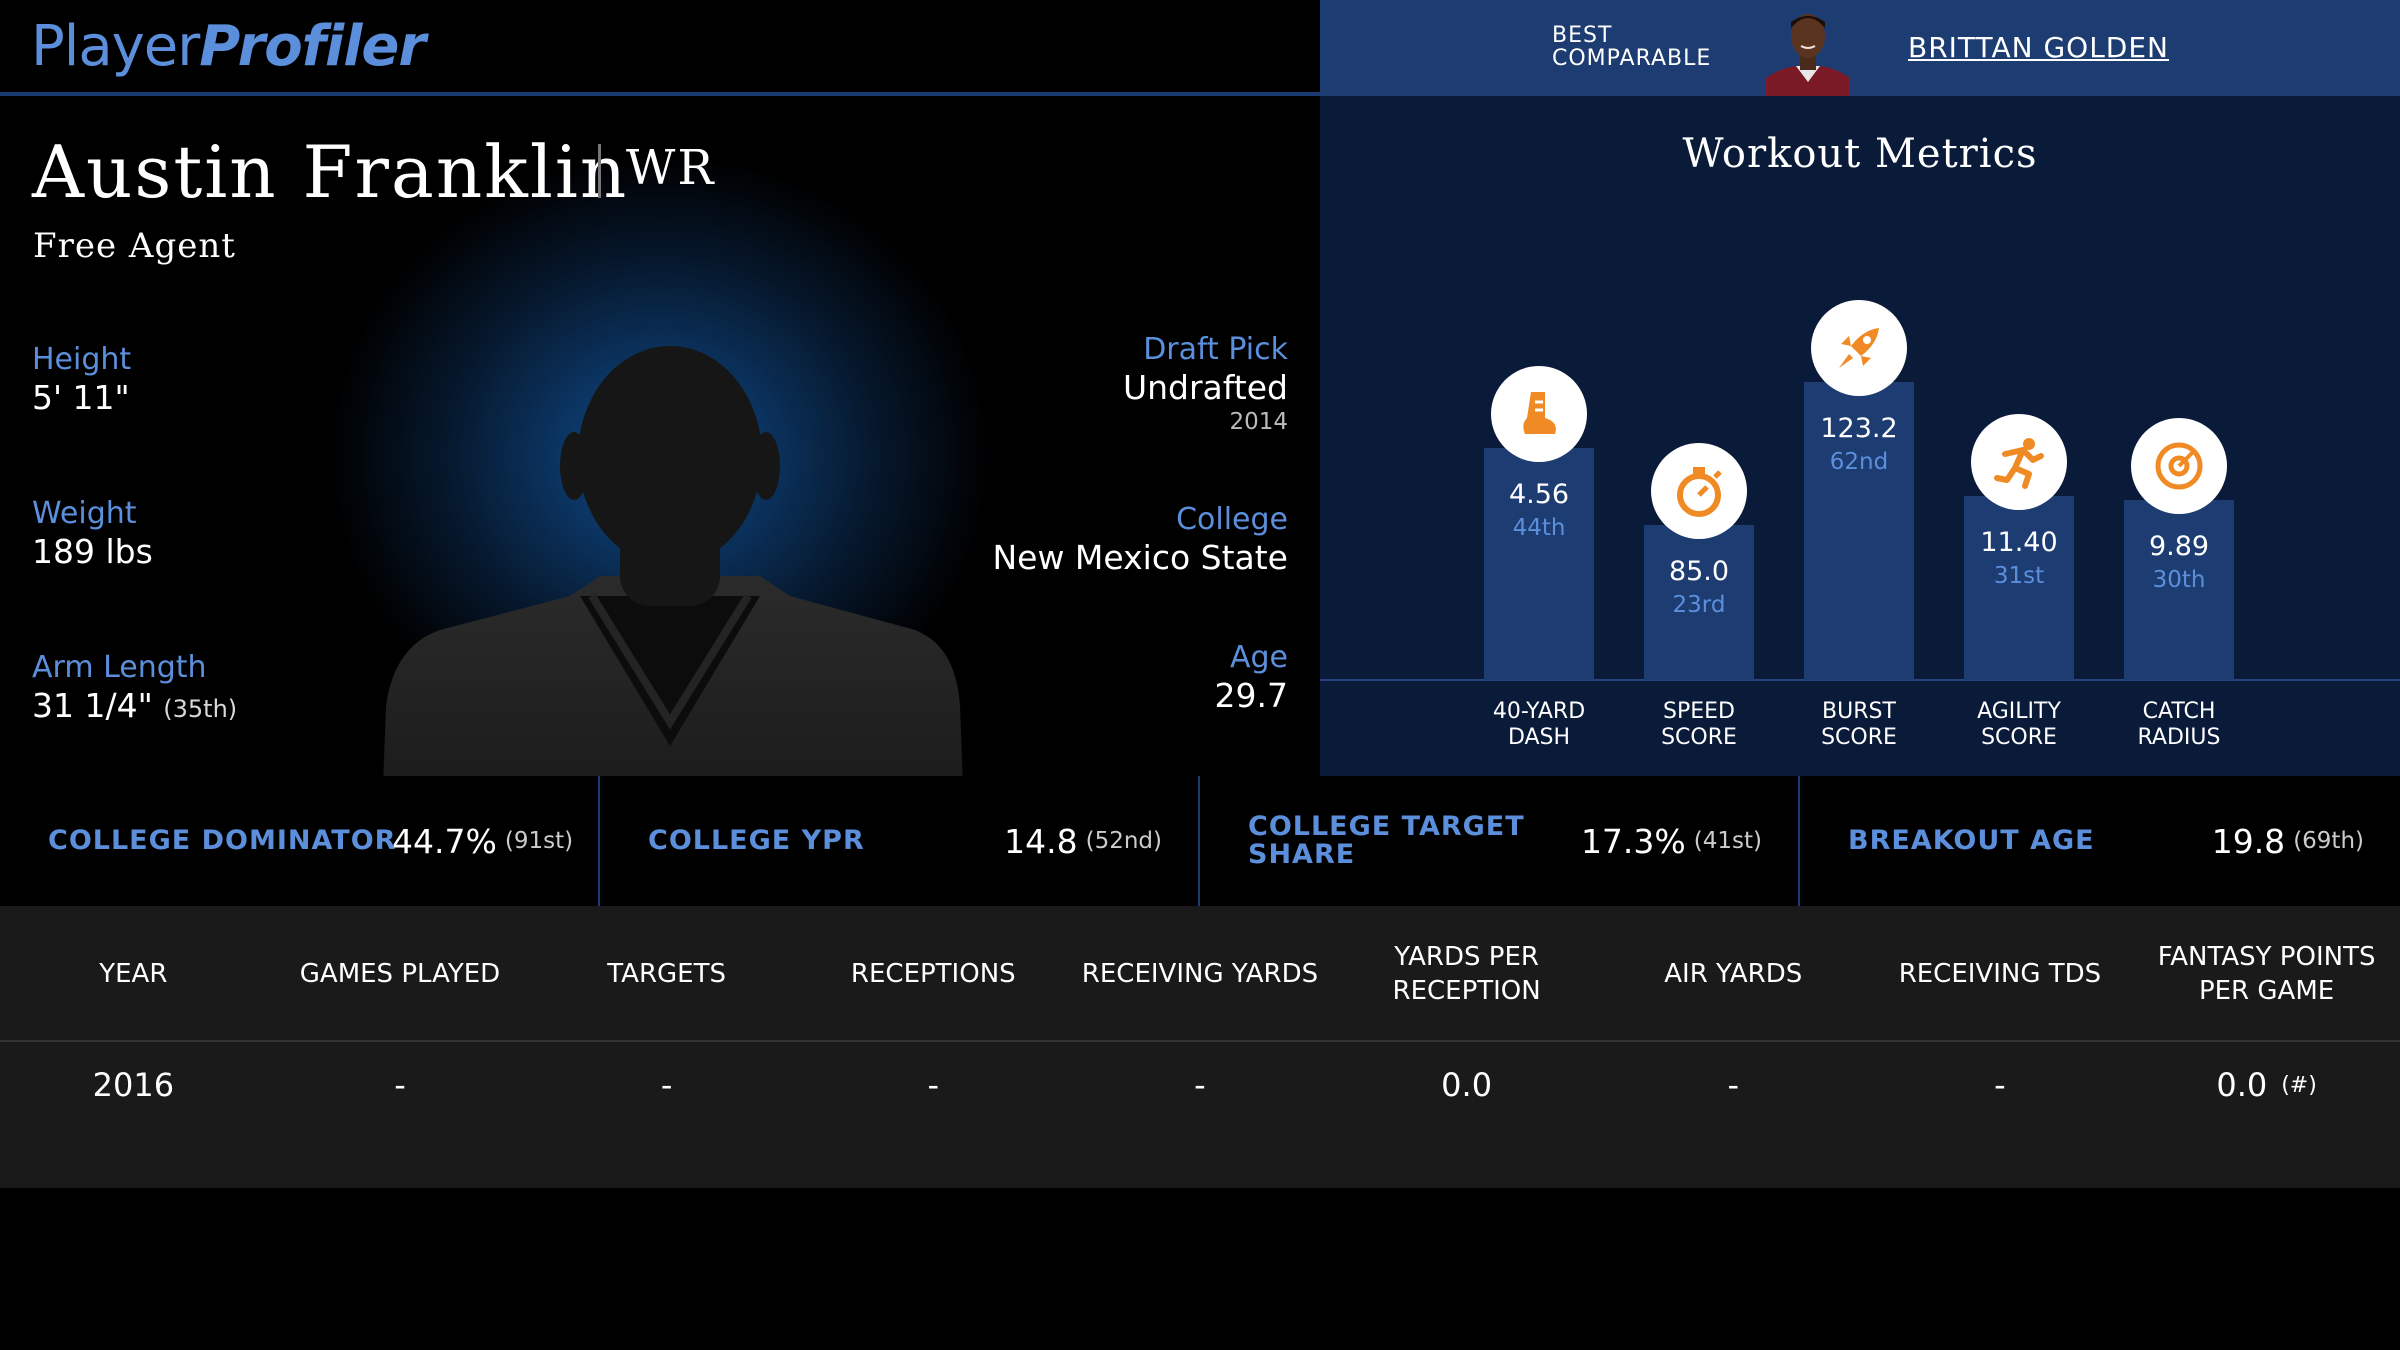 This screenshot has width=2400, height=1350. What do you see at coordinates (1258, 657) in the screenshot?
I see `age-label: Age` at bounding box center [1258, 657].